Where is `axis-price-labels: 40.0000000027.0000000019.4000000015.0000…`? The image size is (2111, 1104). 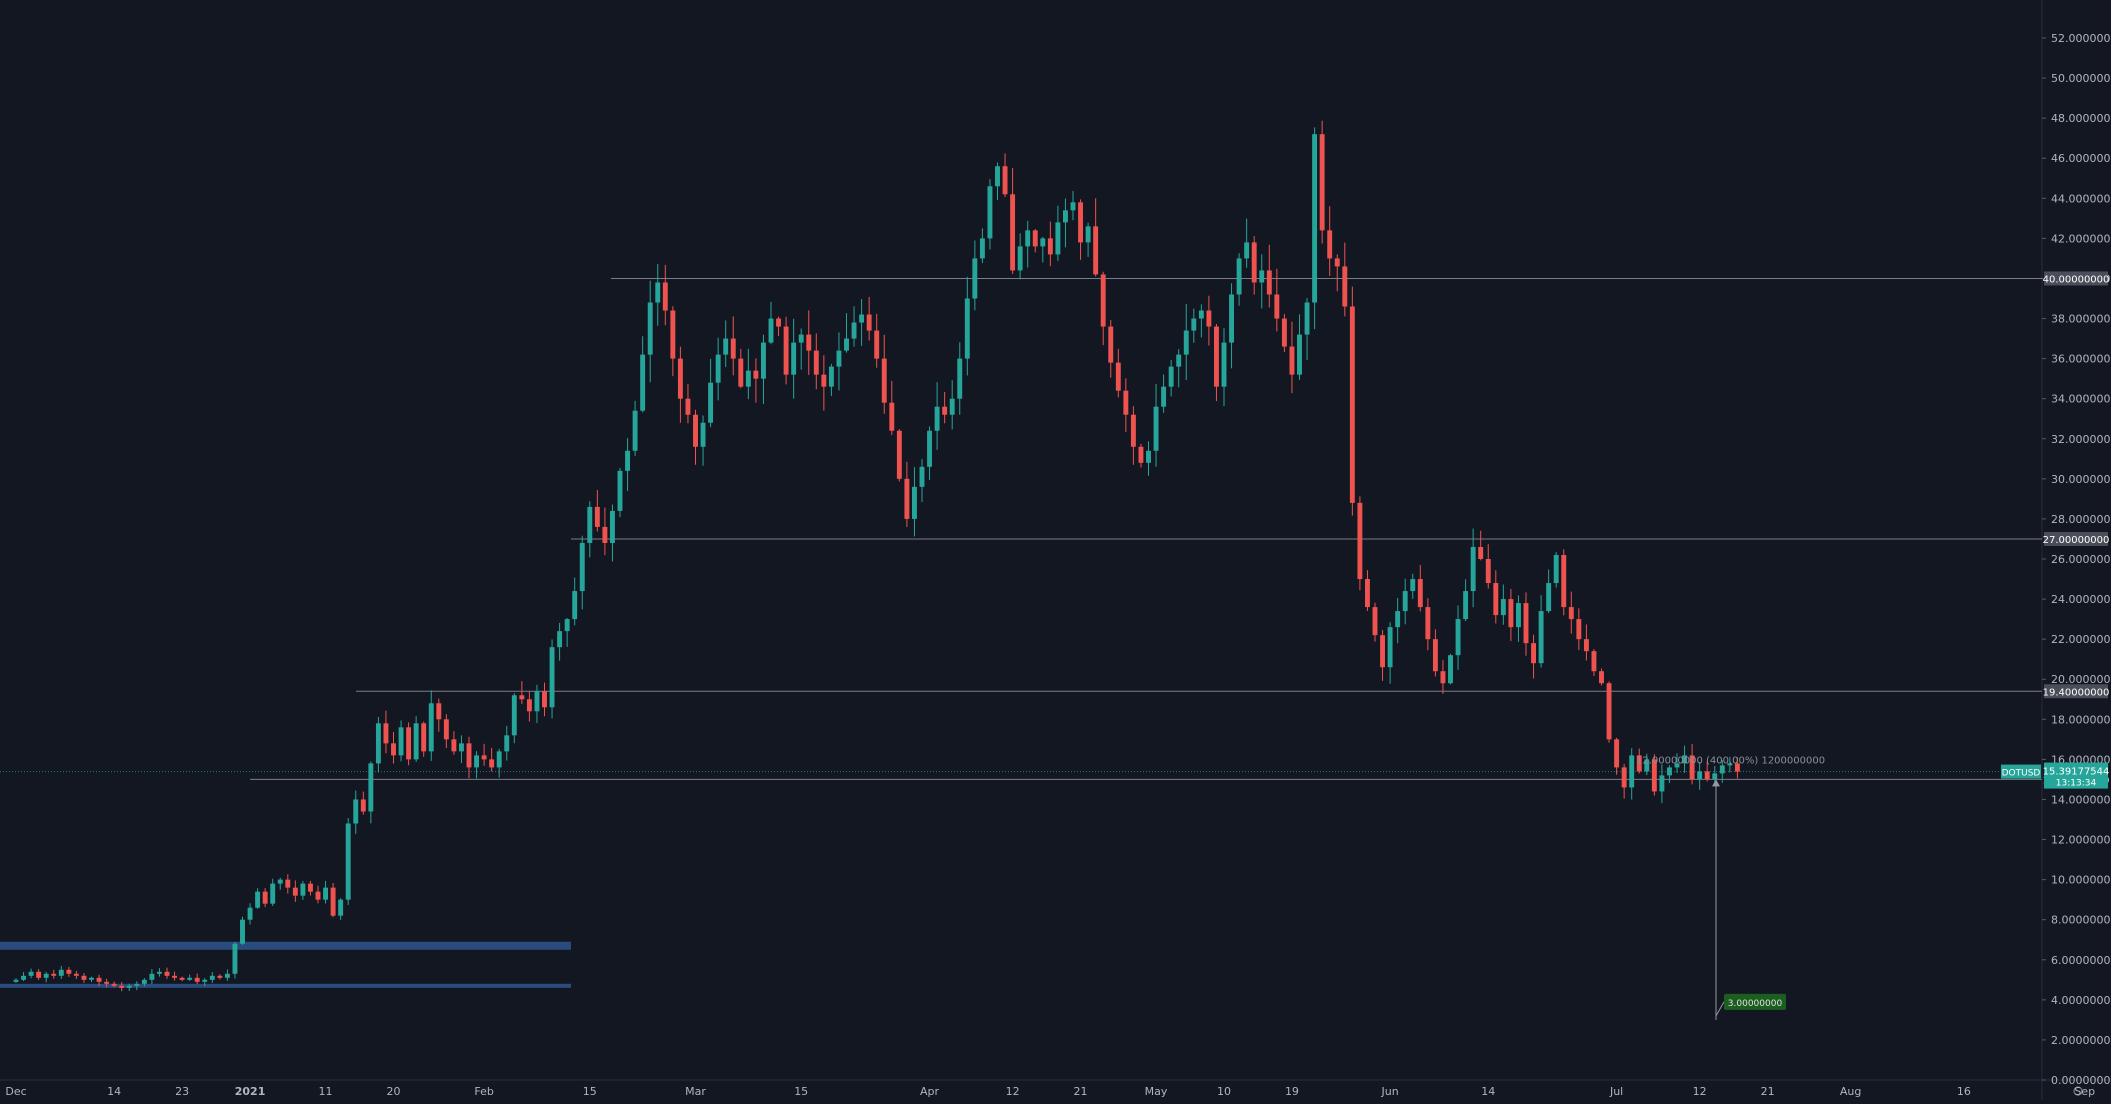 axis-price-labels: 40.0000000027.0000000019.4000000015.0000… is located at coordinates (2055, 530).